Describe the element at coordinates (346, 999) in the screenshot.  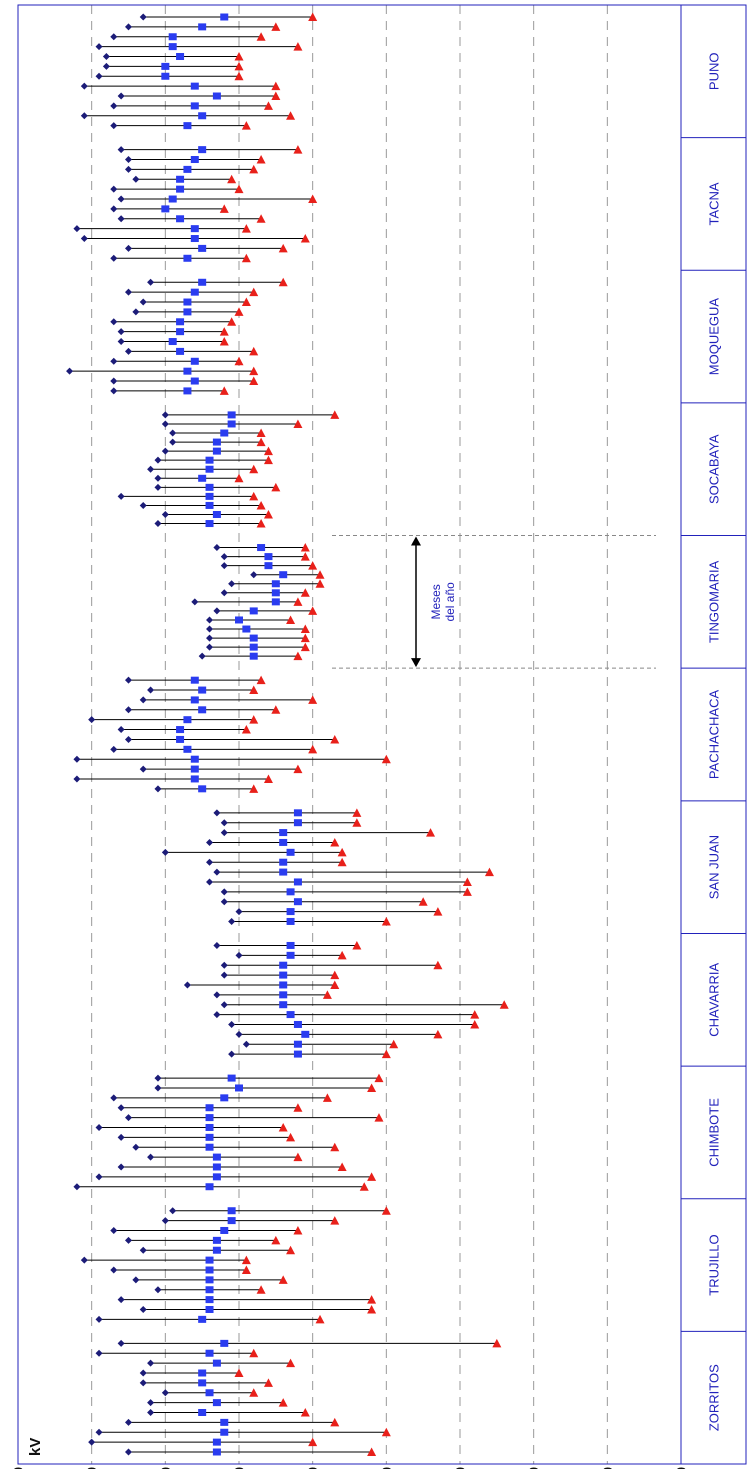
I see `series-chavarria` at that location.